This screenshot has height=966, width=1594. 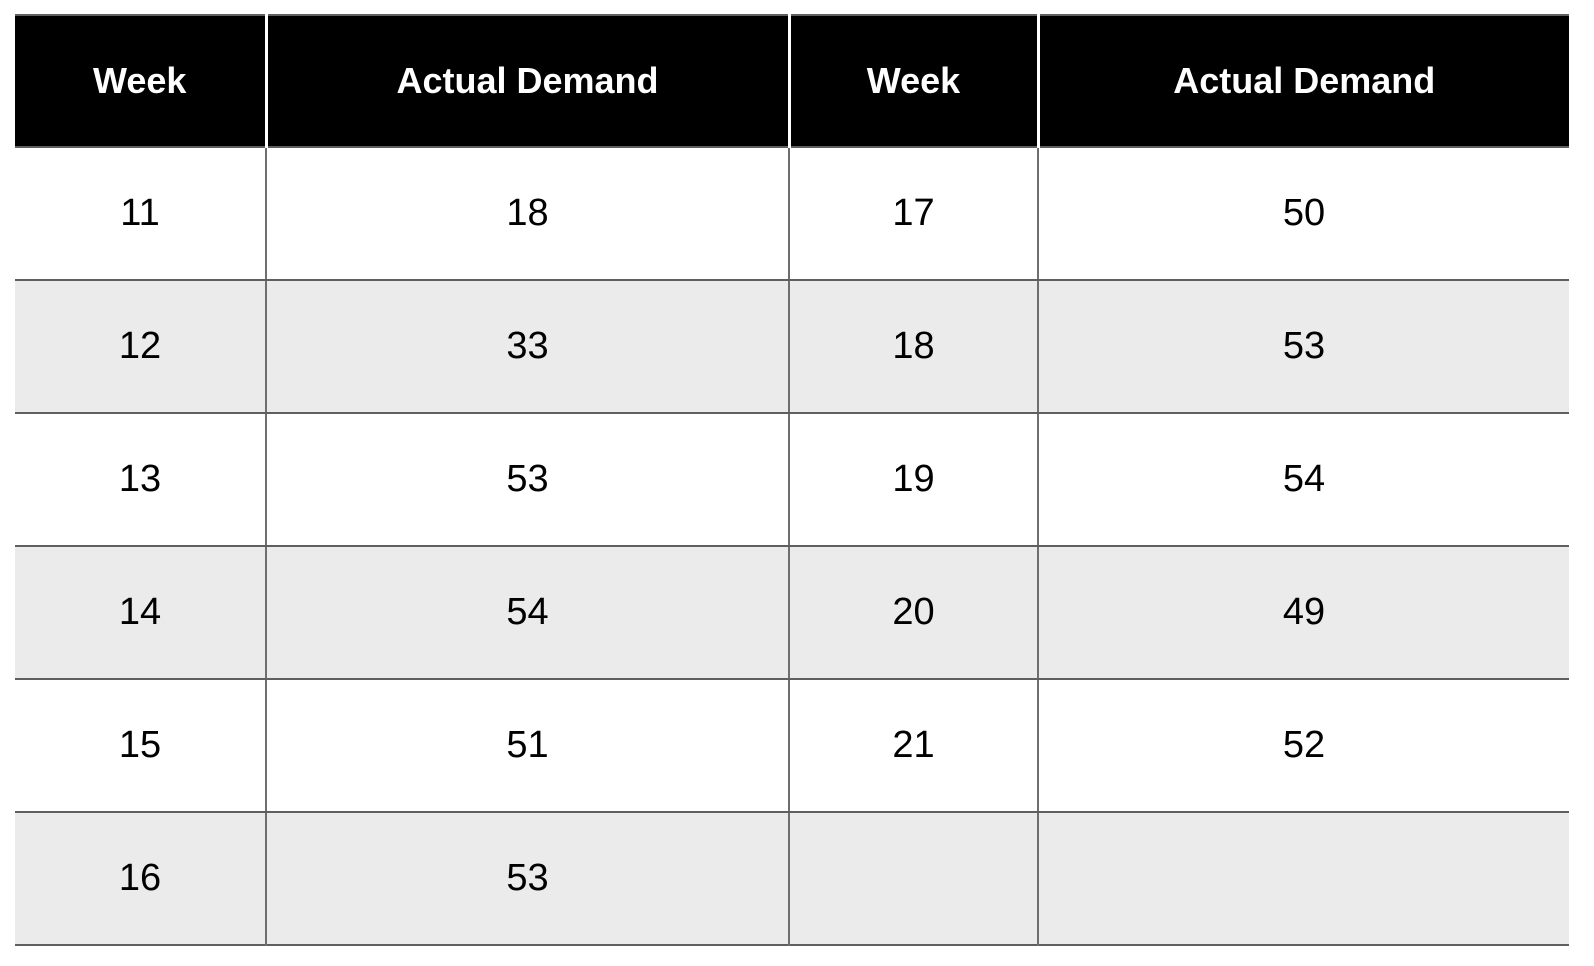 What do you see at coordinates (1303, 214) in the screenshot?
I see `table-cell-demand: 50` at bounding box center [1303, 214].